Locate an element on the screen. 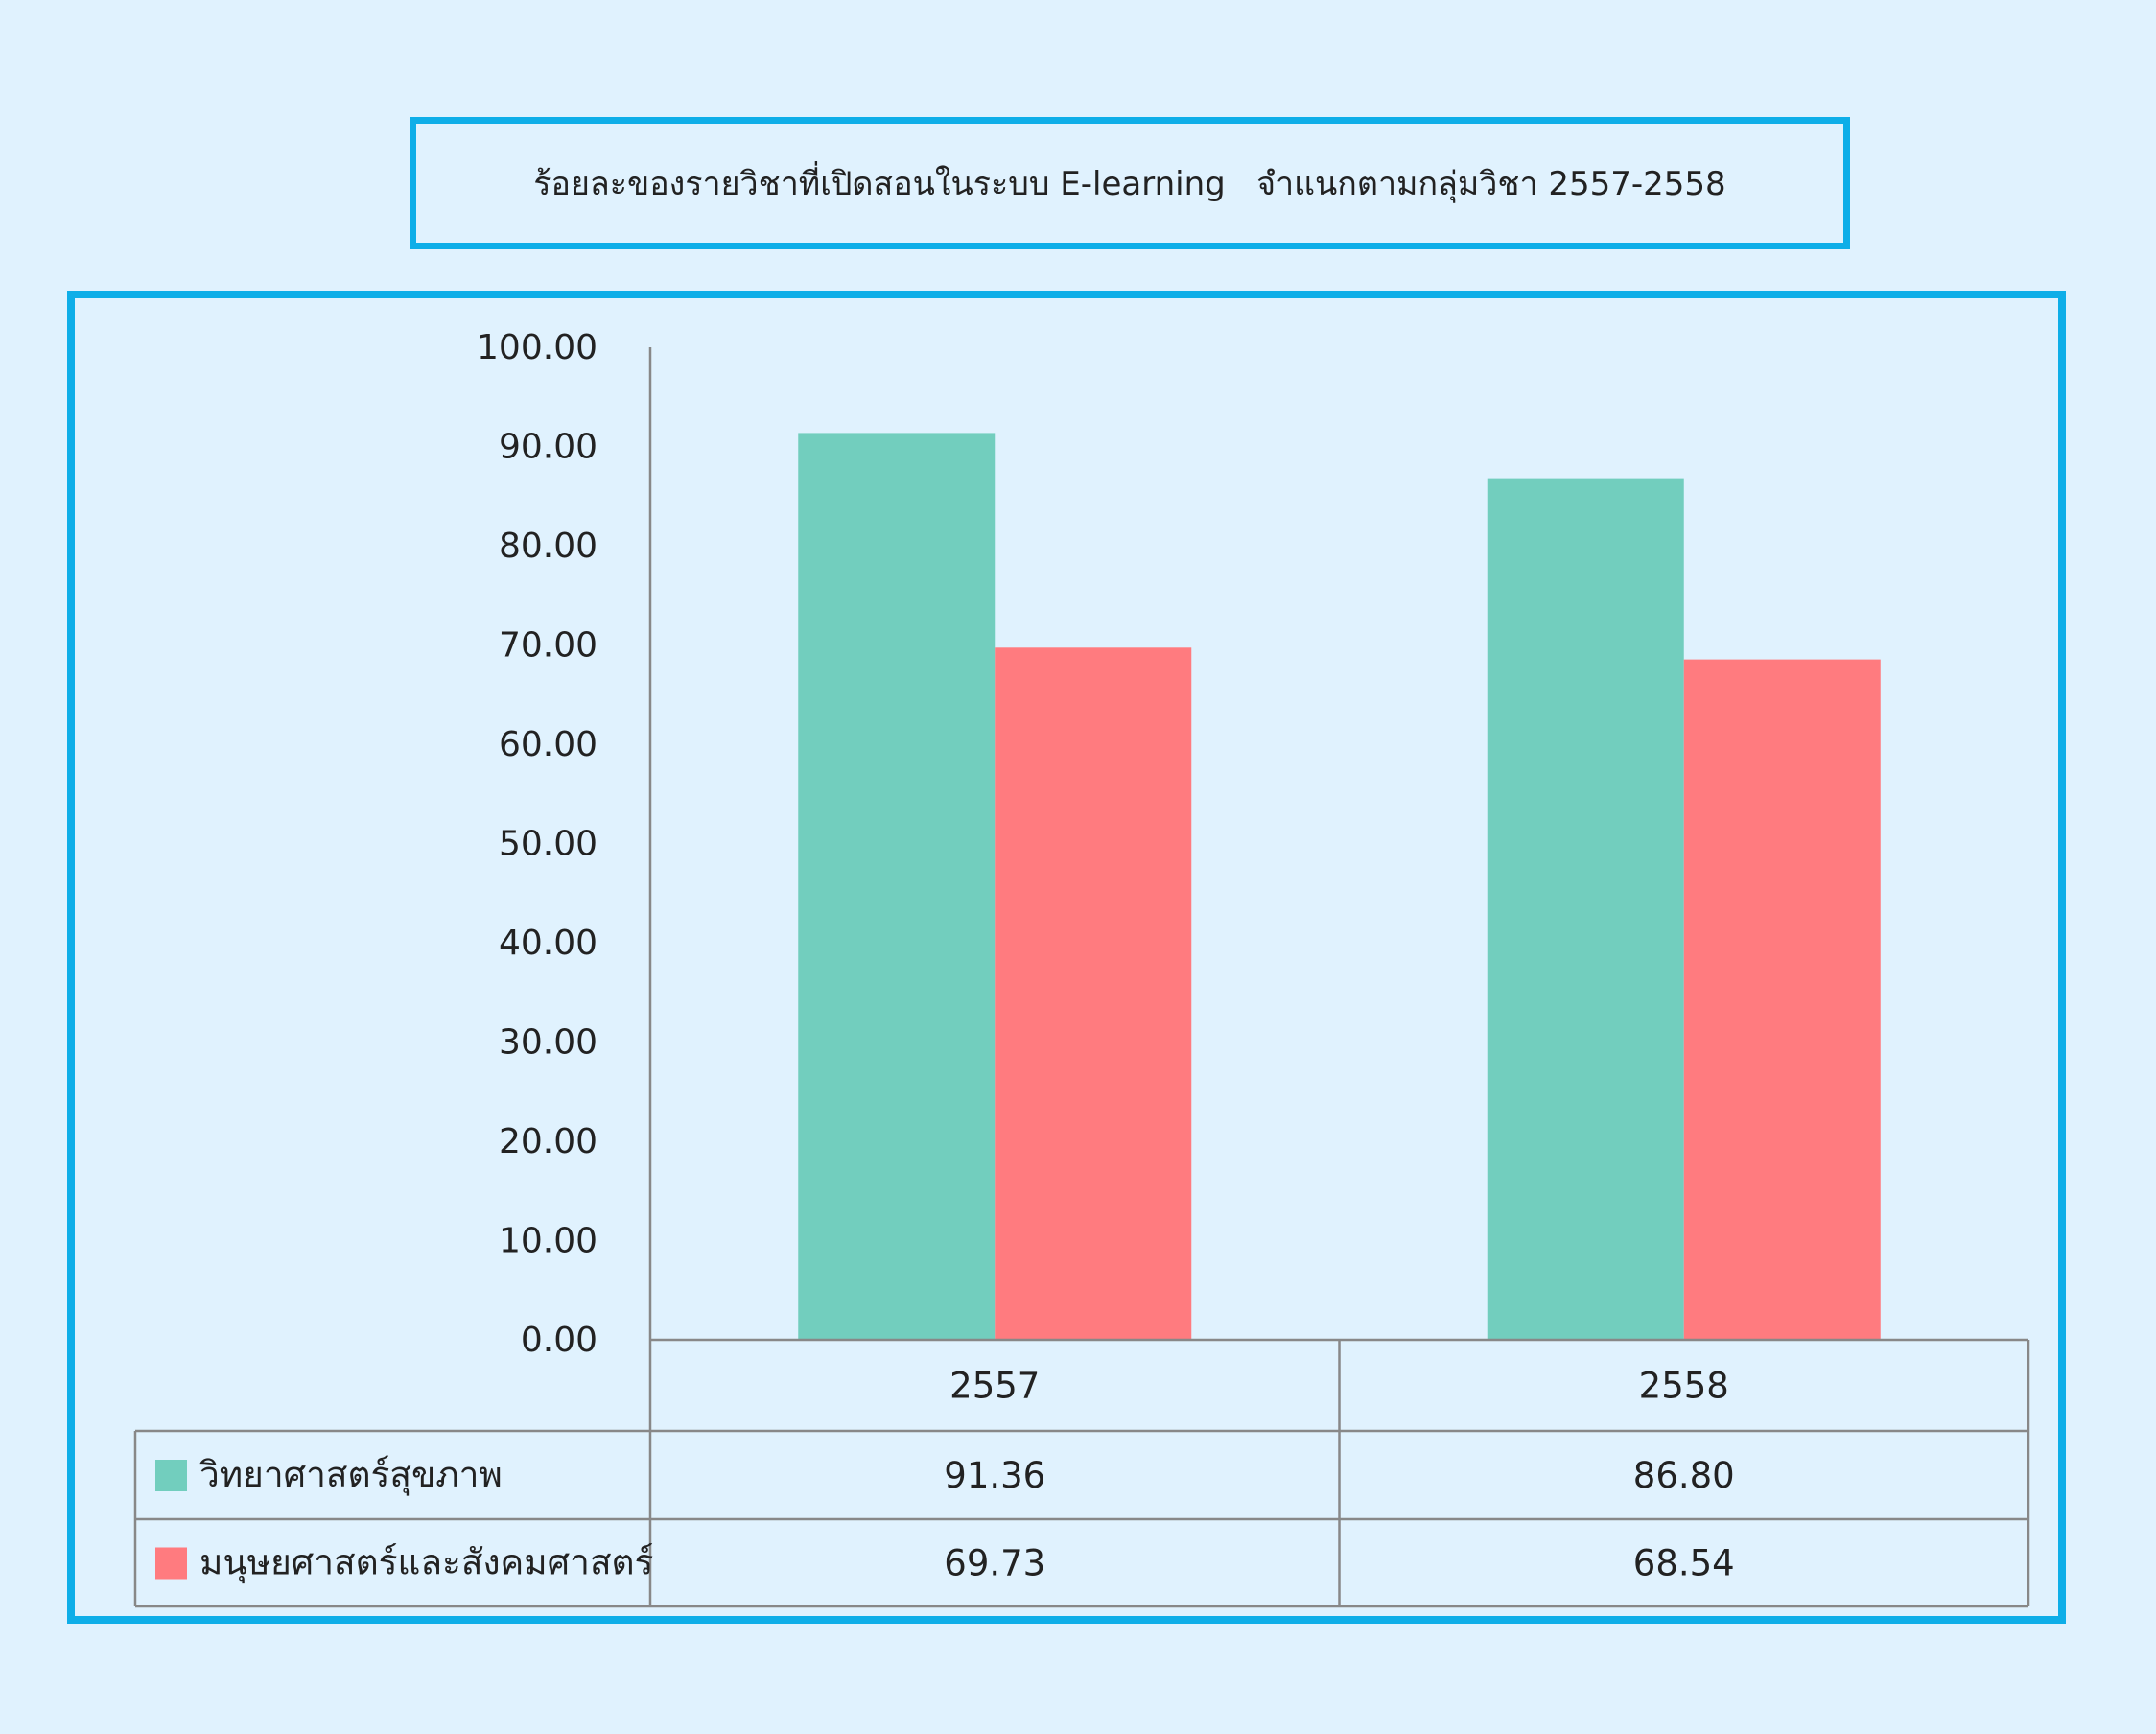 The height and width of the screenshot is (1734, 2156). data-value-label: 91.36 is located at coordinates (994, 1475).